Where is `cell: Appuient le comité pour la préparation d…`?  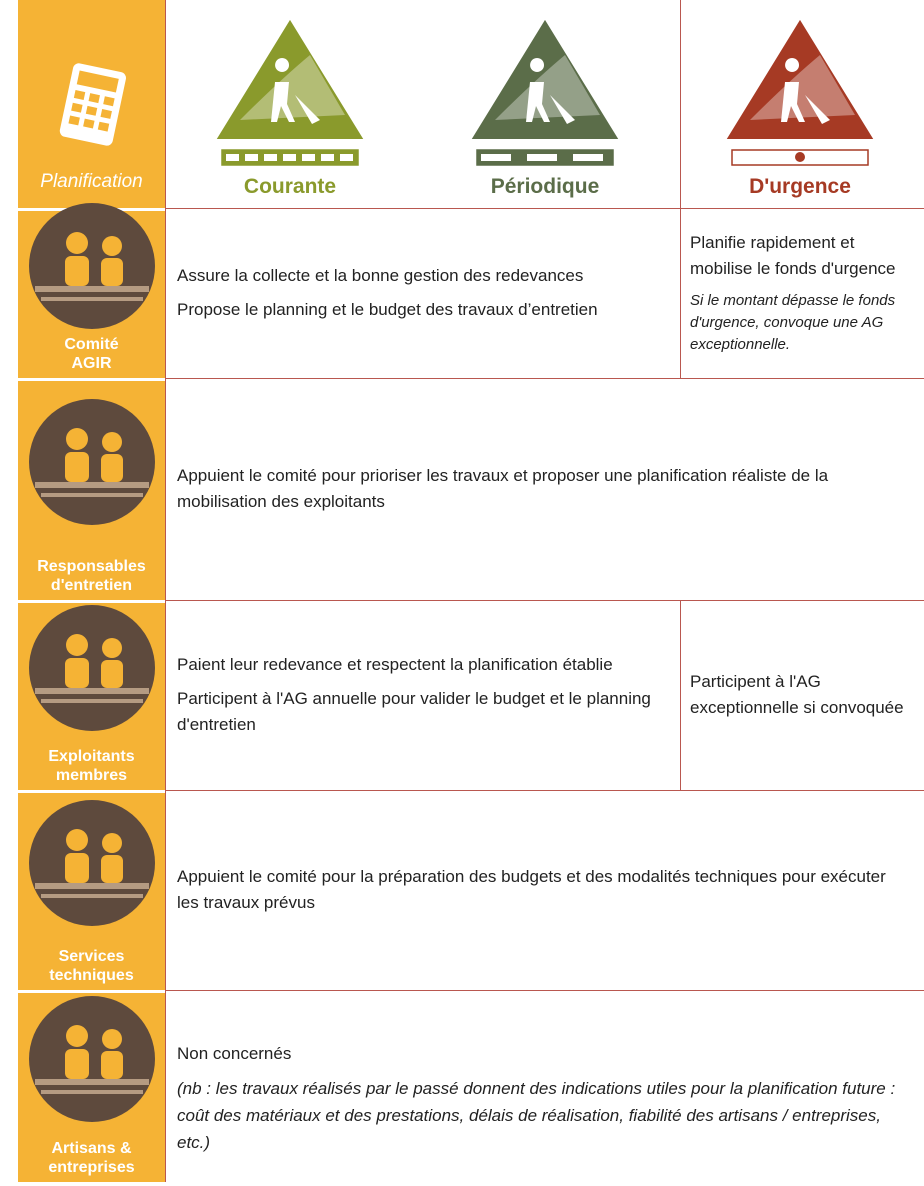
cell: Appuient le comité pour la préparation d… is located at coordinates (537, 890).